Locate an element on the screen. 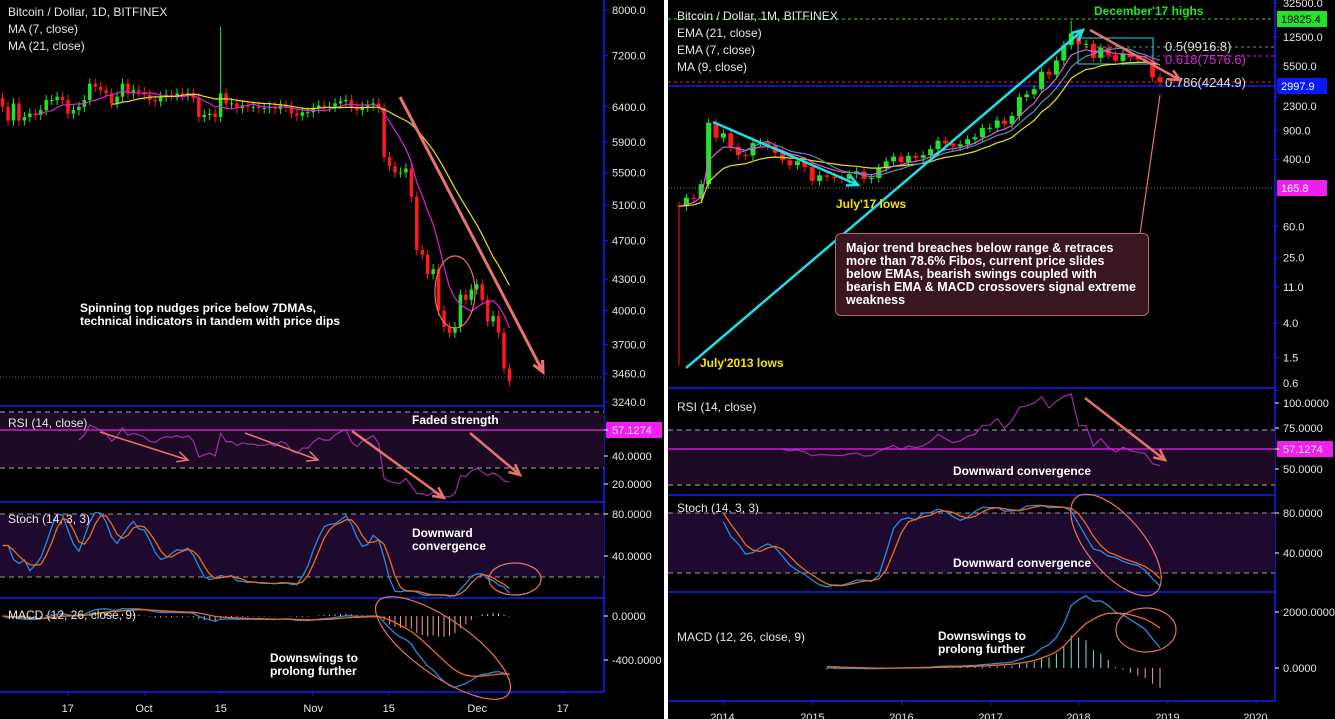  right-price-downtrend-arrow-head is located at coordinates (1175, 75).